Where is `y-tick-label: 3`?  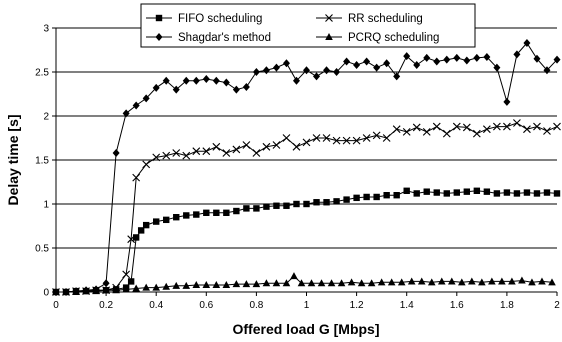 y-tick-label: 3 is located at coordinates (46, 29).